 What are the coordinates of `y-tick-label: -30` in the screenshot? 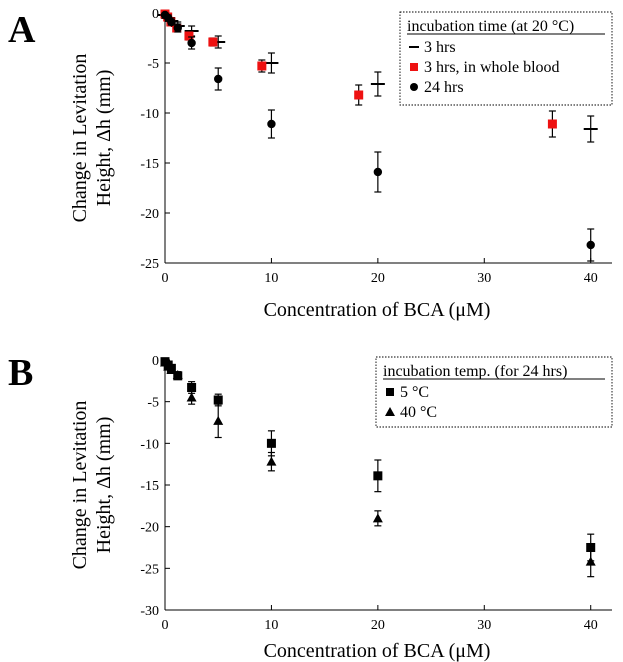 It's located at (149, 611).